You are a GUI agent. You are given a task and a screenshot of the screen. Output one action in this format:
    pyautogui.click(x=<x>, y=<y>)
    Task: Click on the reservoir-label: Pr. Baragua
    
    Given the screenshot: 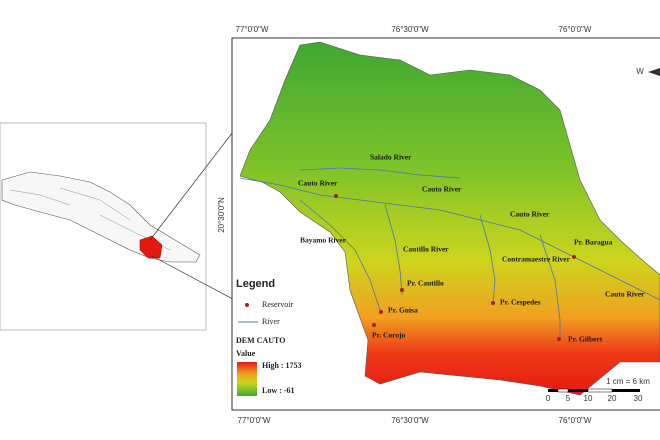 What is the action you would take?
    pyautogui.click(x=593, y=242)
    